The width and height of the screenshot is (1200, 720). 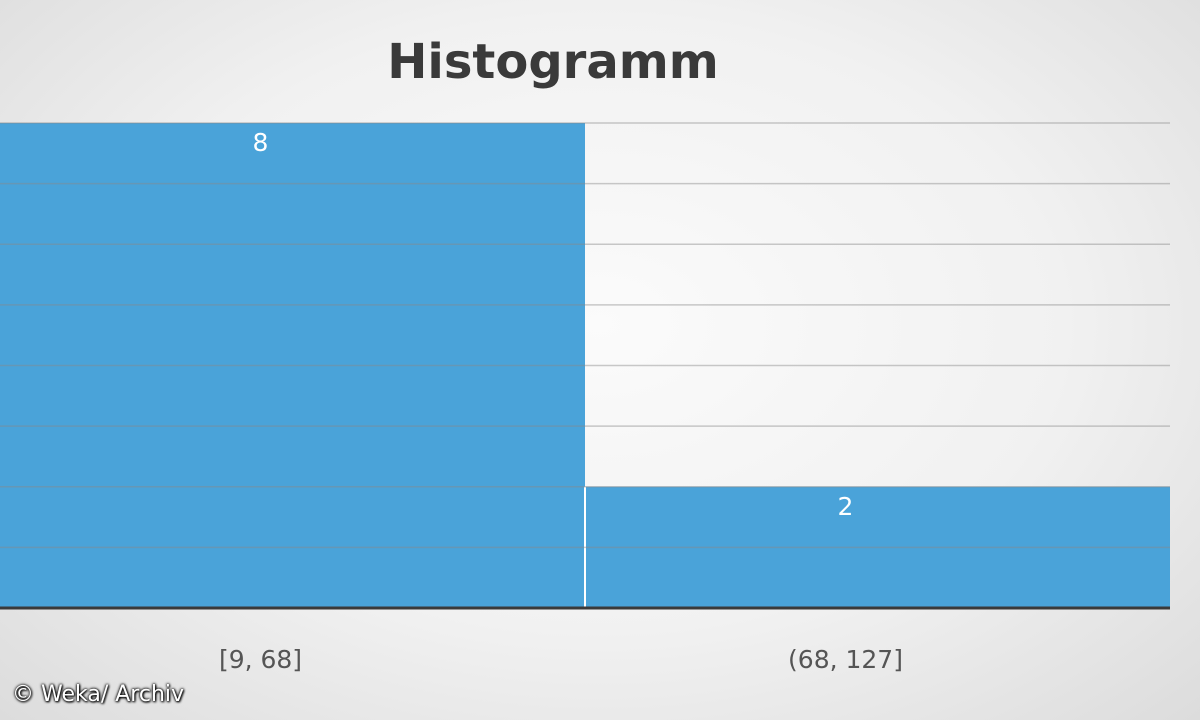 What do you see at coordinates (98, 694) in the screenshot?
I see `image-credit: © Weka/ Archiv` at bounding box center [98, 694].